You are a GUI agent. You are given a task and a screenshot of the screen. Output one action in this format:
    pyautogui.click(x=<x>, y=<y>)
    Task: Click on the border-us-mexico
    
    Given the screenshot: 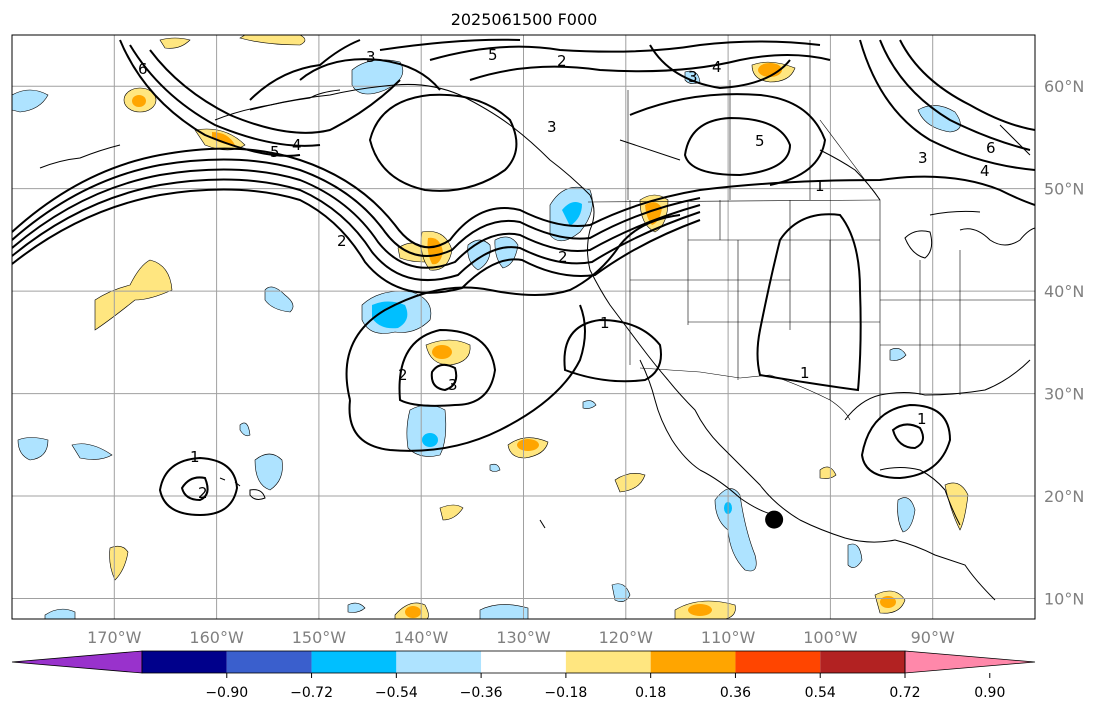 What is the action you would take?
    pyautogui.click(x=745, y=394)
    